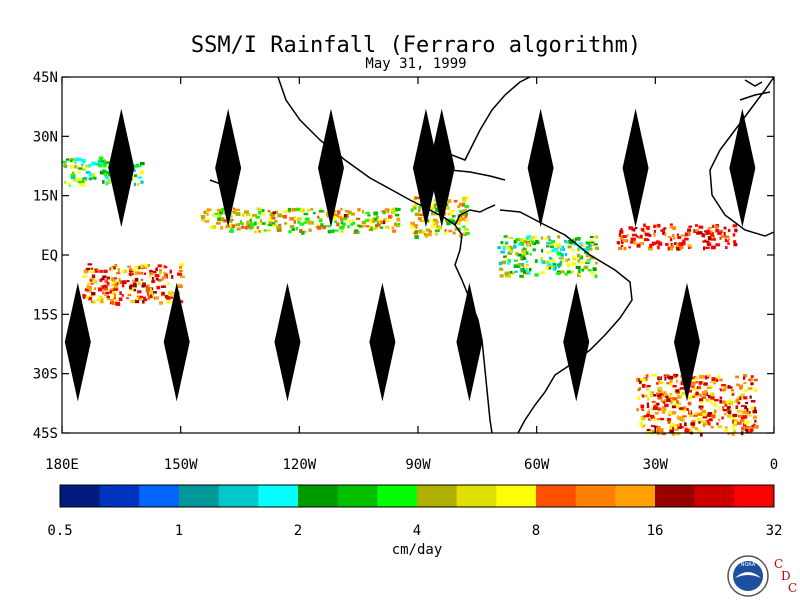 This screenshot has height=600, width=800. What do you see at coordinates (543, 321) in the screenshot?
I see `coastline-south-america` at bounding box center [543, 321].